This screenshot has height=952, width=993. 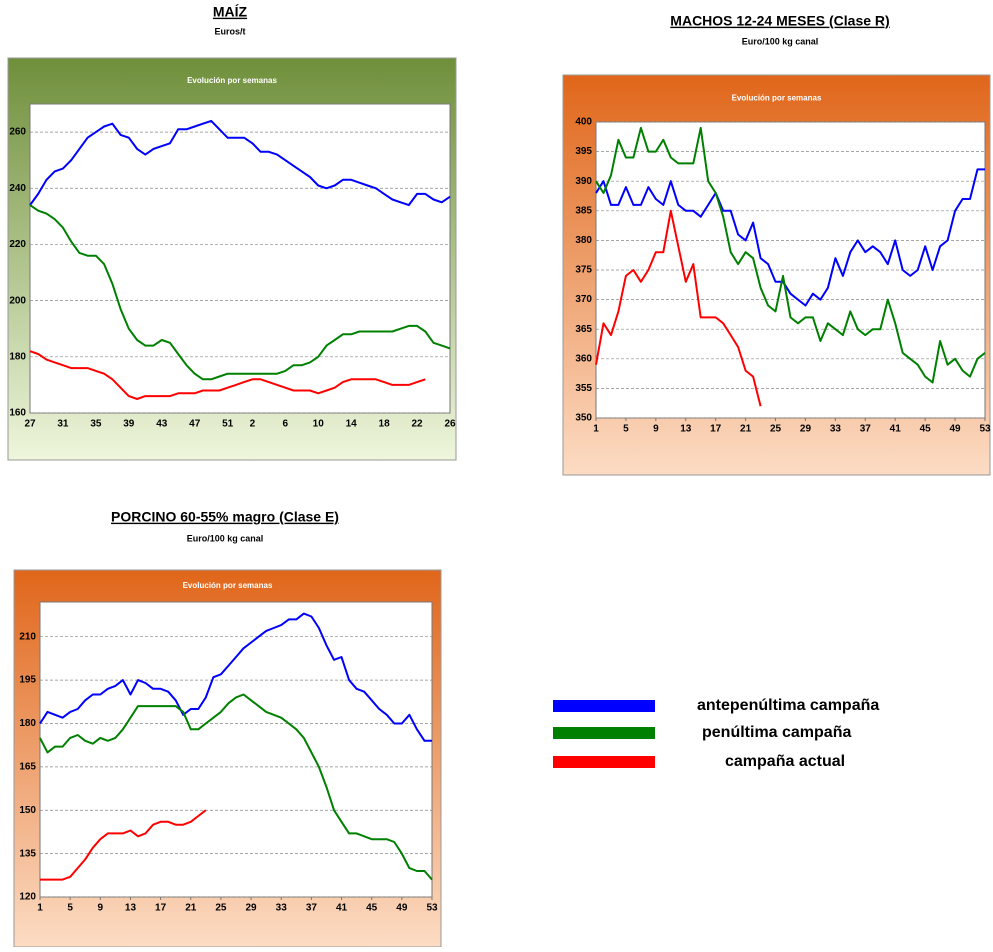 I want to click on x-tick-label: 35, so click(x=96, y=424).